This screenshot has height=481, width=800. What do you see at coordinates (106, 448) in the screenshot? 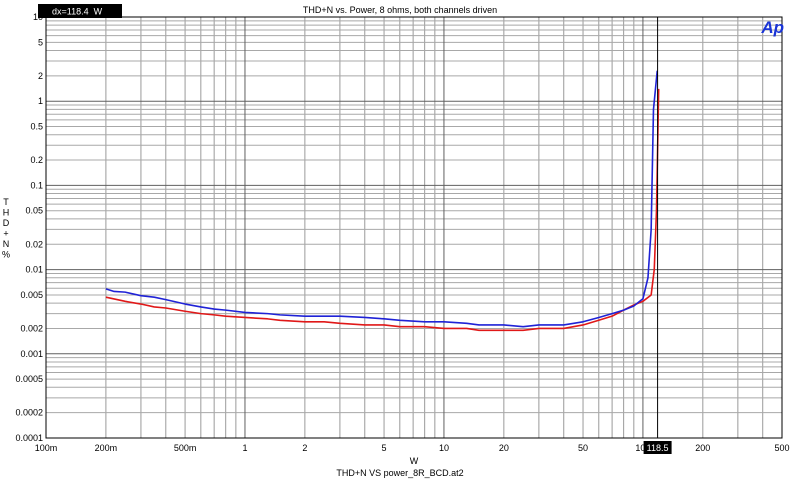
I see `x-tick-label: 200m` at bounding box center [106, 448].